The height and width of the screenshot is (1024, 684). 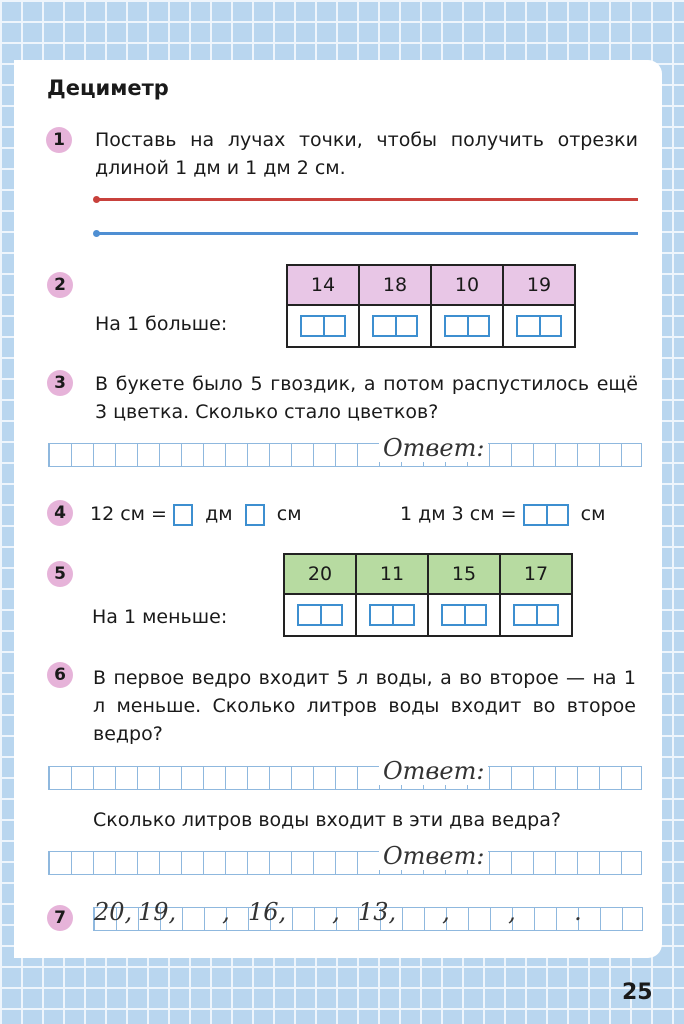 What do you see at coordinates (60, 574) in the screenshot?
I see `task-number-5: 5` at bounding box center [60, 574].